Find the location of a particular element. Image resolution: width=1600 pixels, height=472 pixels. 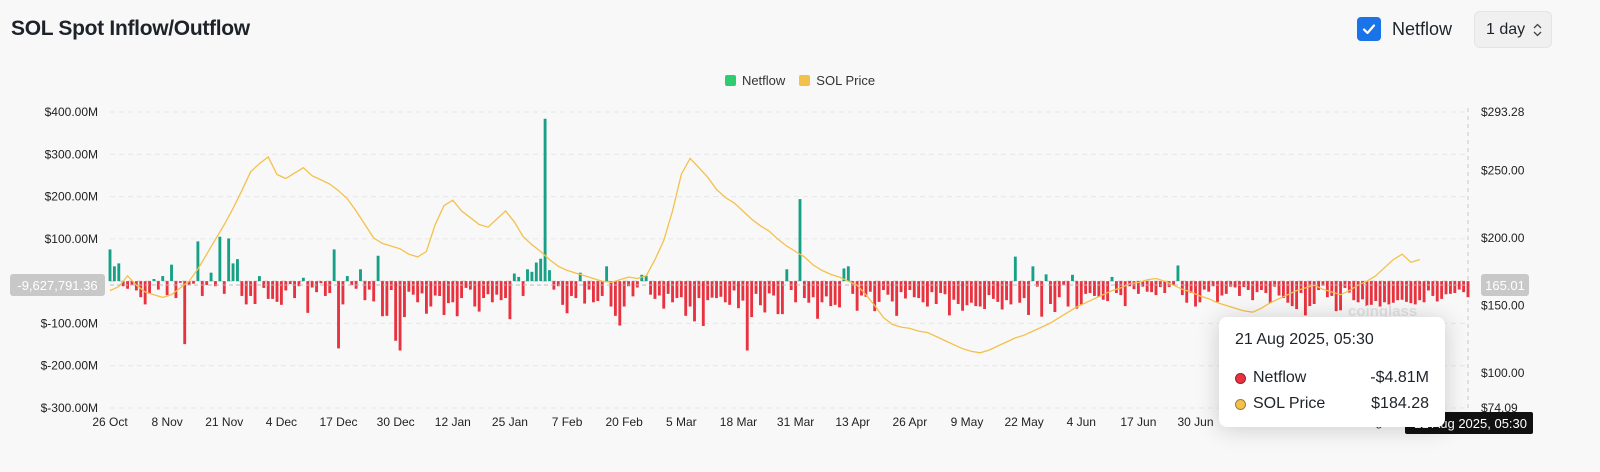

x-tick-label: 5 Mar is located at coordinates (681, 422).